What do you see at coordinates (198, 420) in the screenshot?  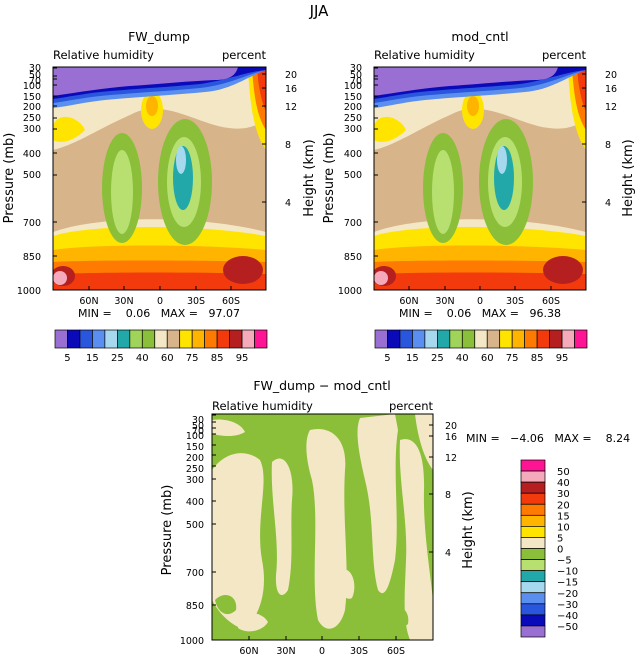 I see `y-tick-label: 30` at bounding box center [198, 420].